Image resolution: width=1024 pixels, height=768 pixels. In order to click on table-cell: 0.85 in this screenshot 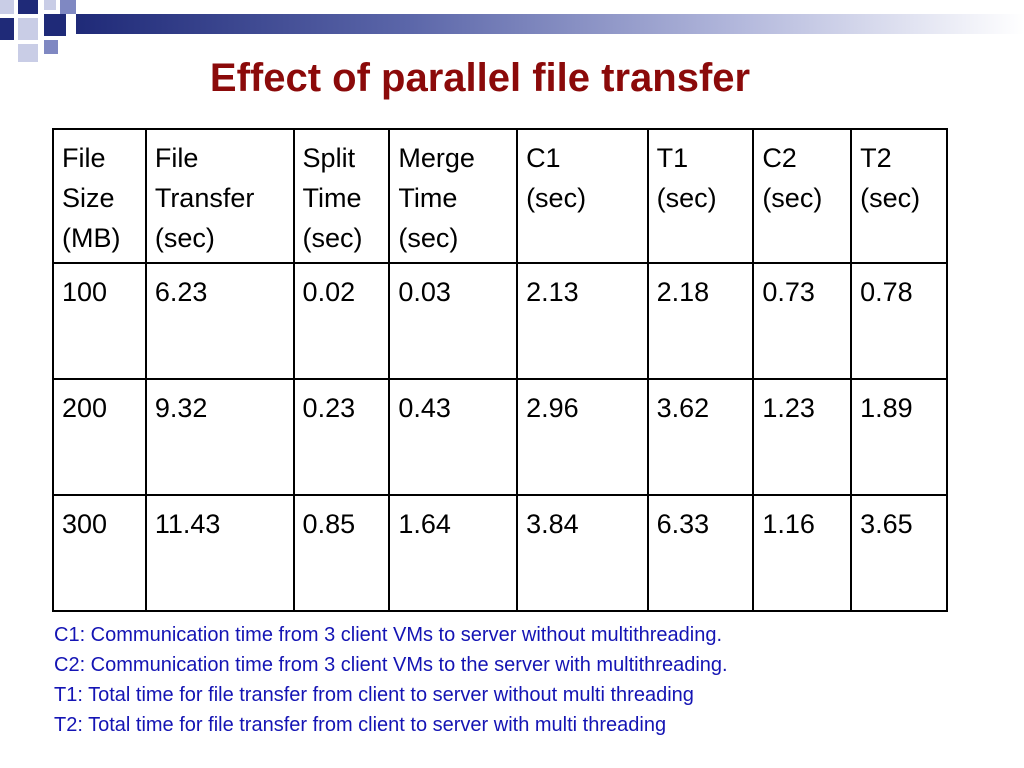, I will do `click(341, 553)`.